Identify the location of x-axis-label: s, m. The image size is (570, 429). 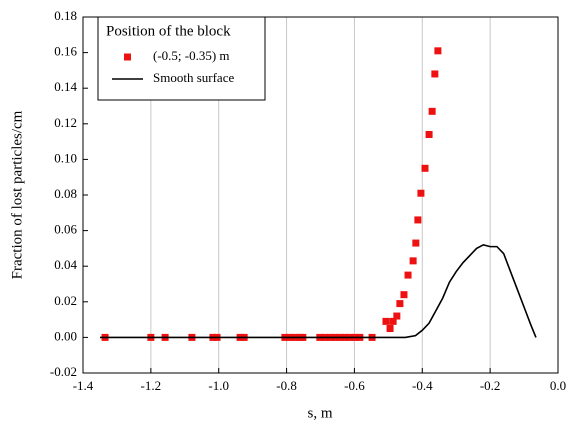
(319, 413).